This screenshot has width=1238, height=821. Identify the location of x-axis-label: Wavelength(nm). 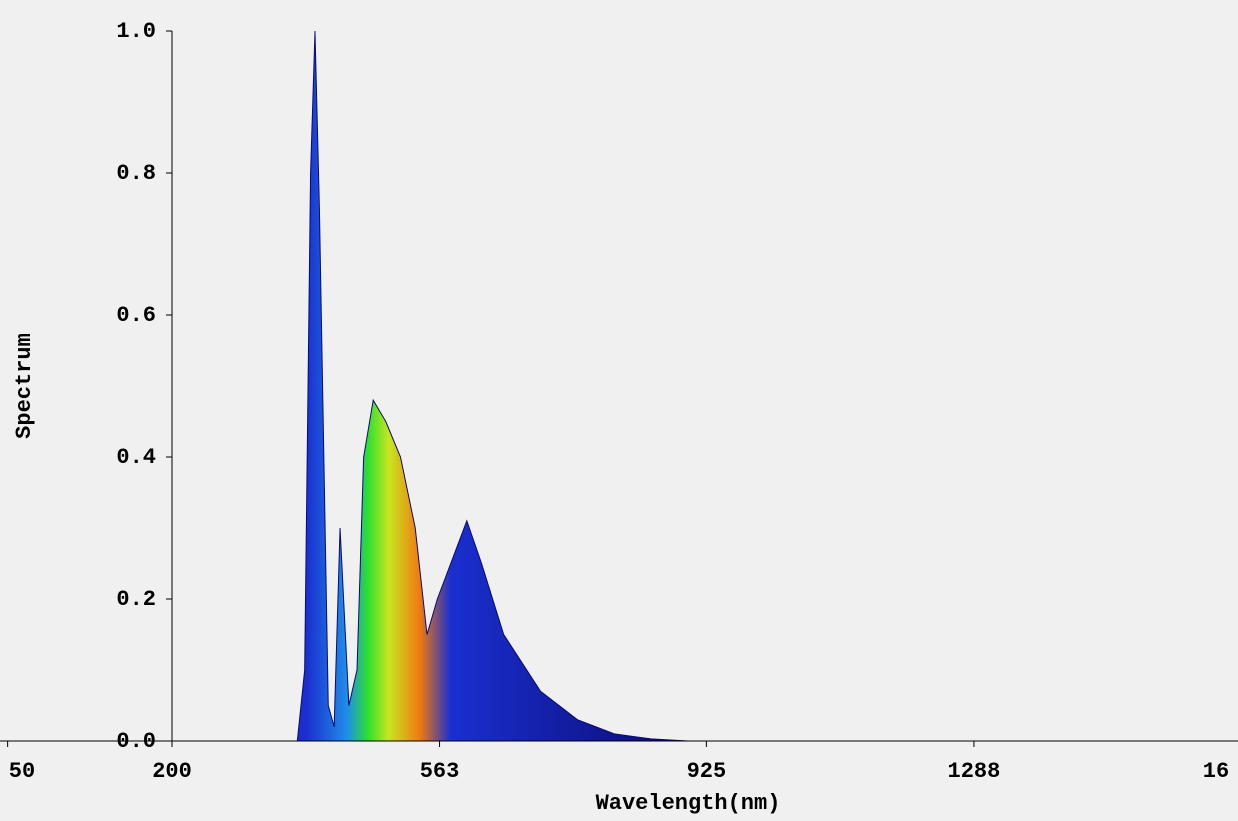
(688, 803).